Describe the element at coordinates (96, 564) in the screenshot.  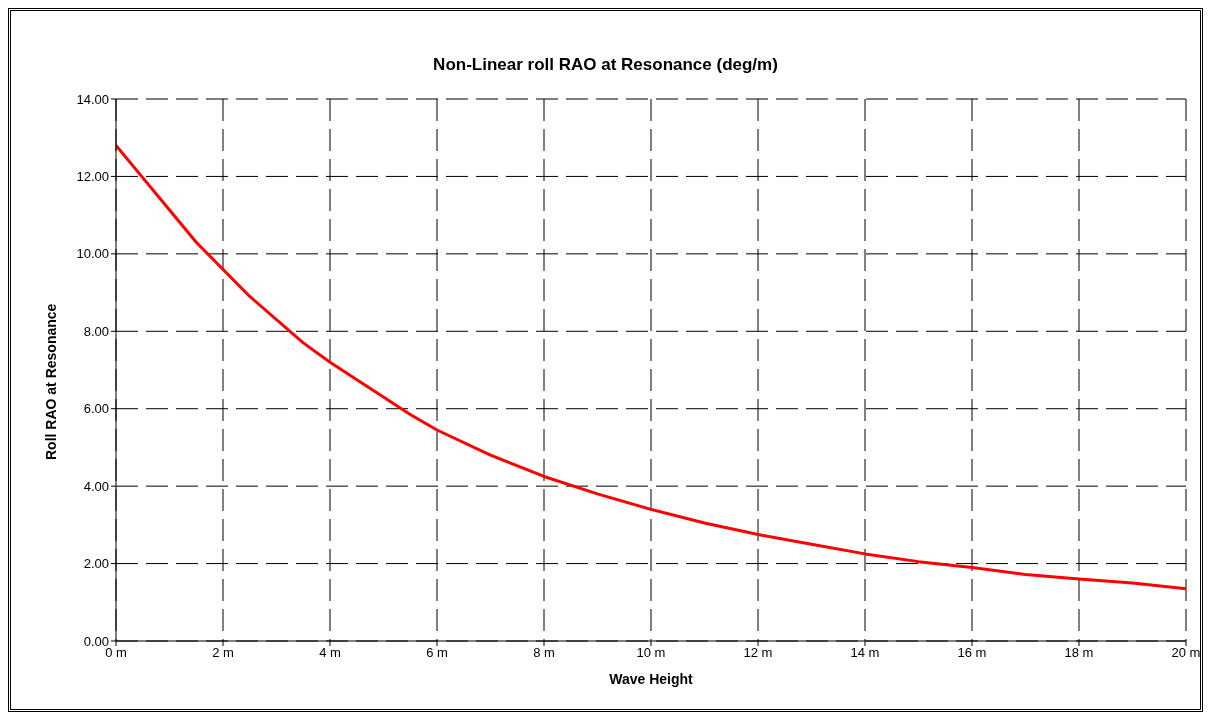
I see `y-tick-label: 2.00` at that location.